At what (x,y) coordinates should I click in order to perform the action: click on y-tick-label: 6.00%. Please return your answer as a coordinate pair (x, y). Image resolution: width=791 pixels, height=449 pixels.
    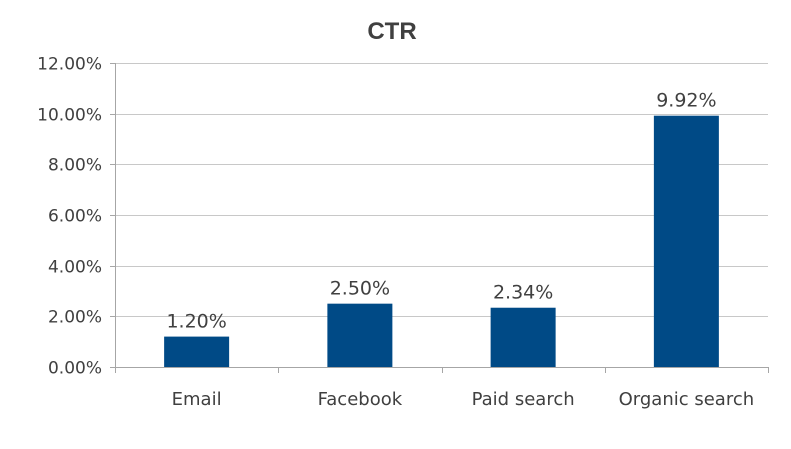
    Looking at the image, I should click on (75, 217).